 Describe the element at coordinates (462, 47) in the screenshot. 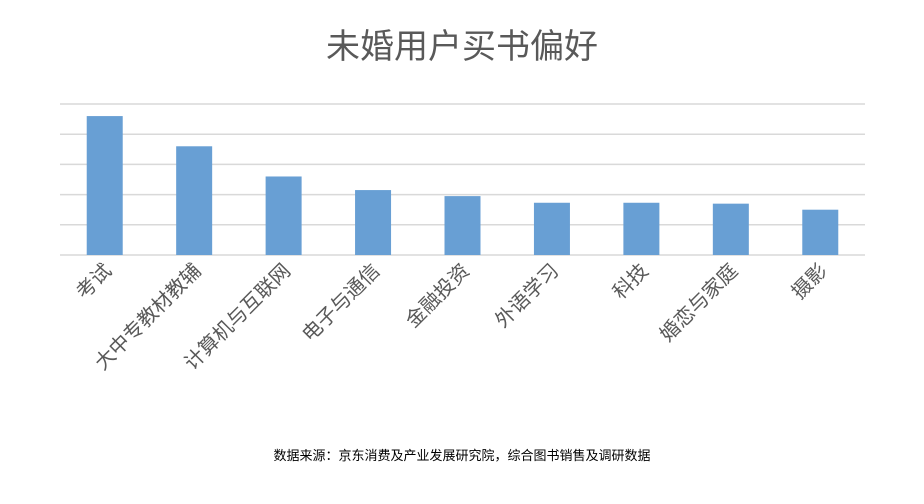

I see `chart-title: 未婚用户买书偏好` at that location.